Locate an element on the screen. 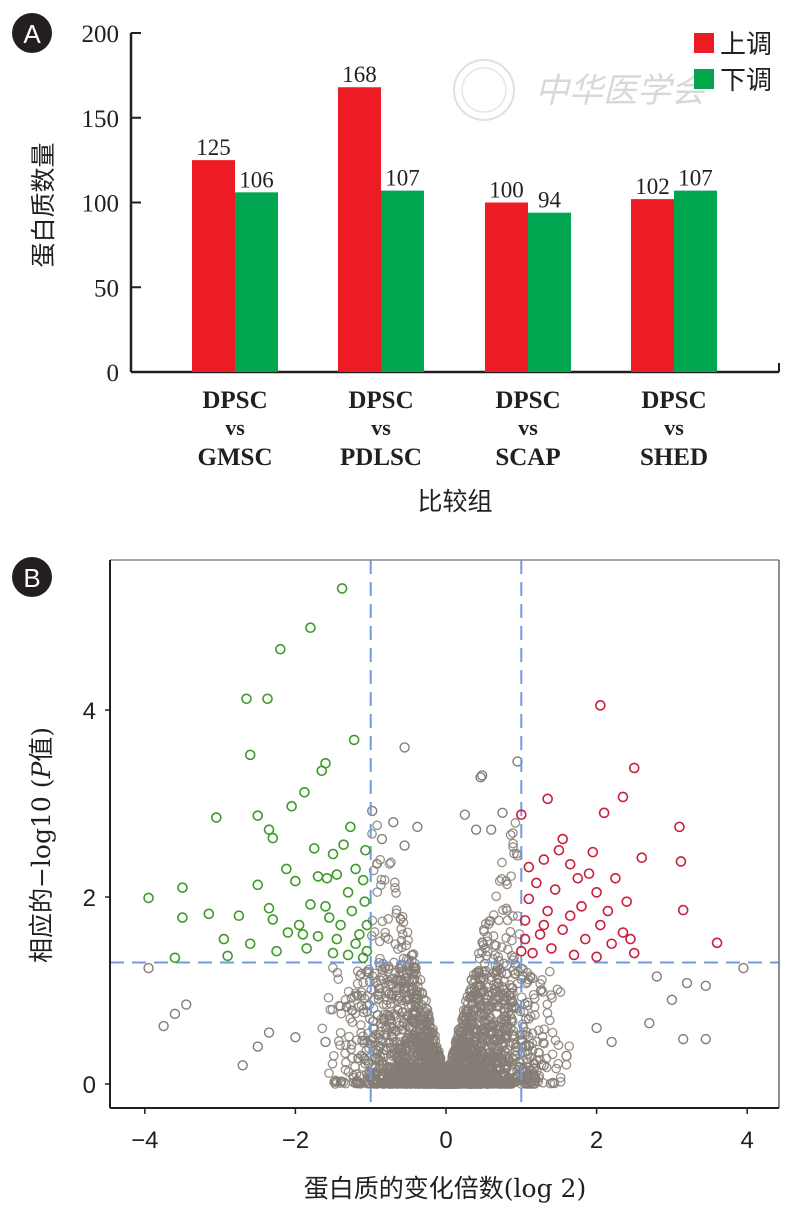 The height and width of the screenshot is (1212, 794). legend-label: 下调 is located at coordinates (746, 81).